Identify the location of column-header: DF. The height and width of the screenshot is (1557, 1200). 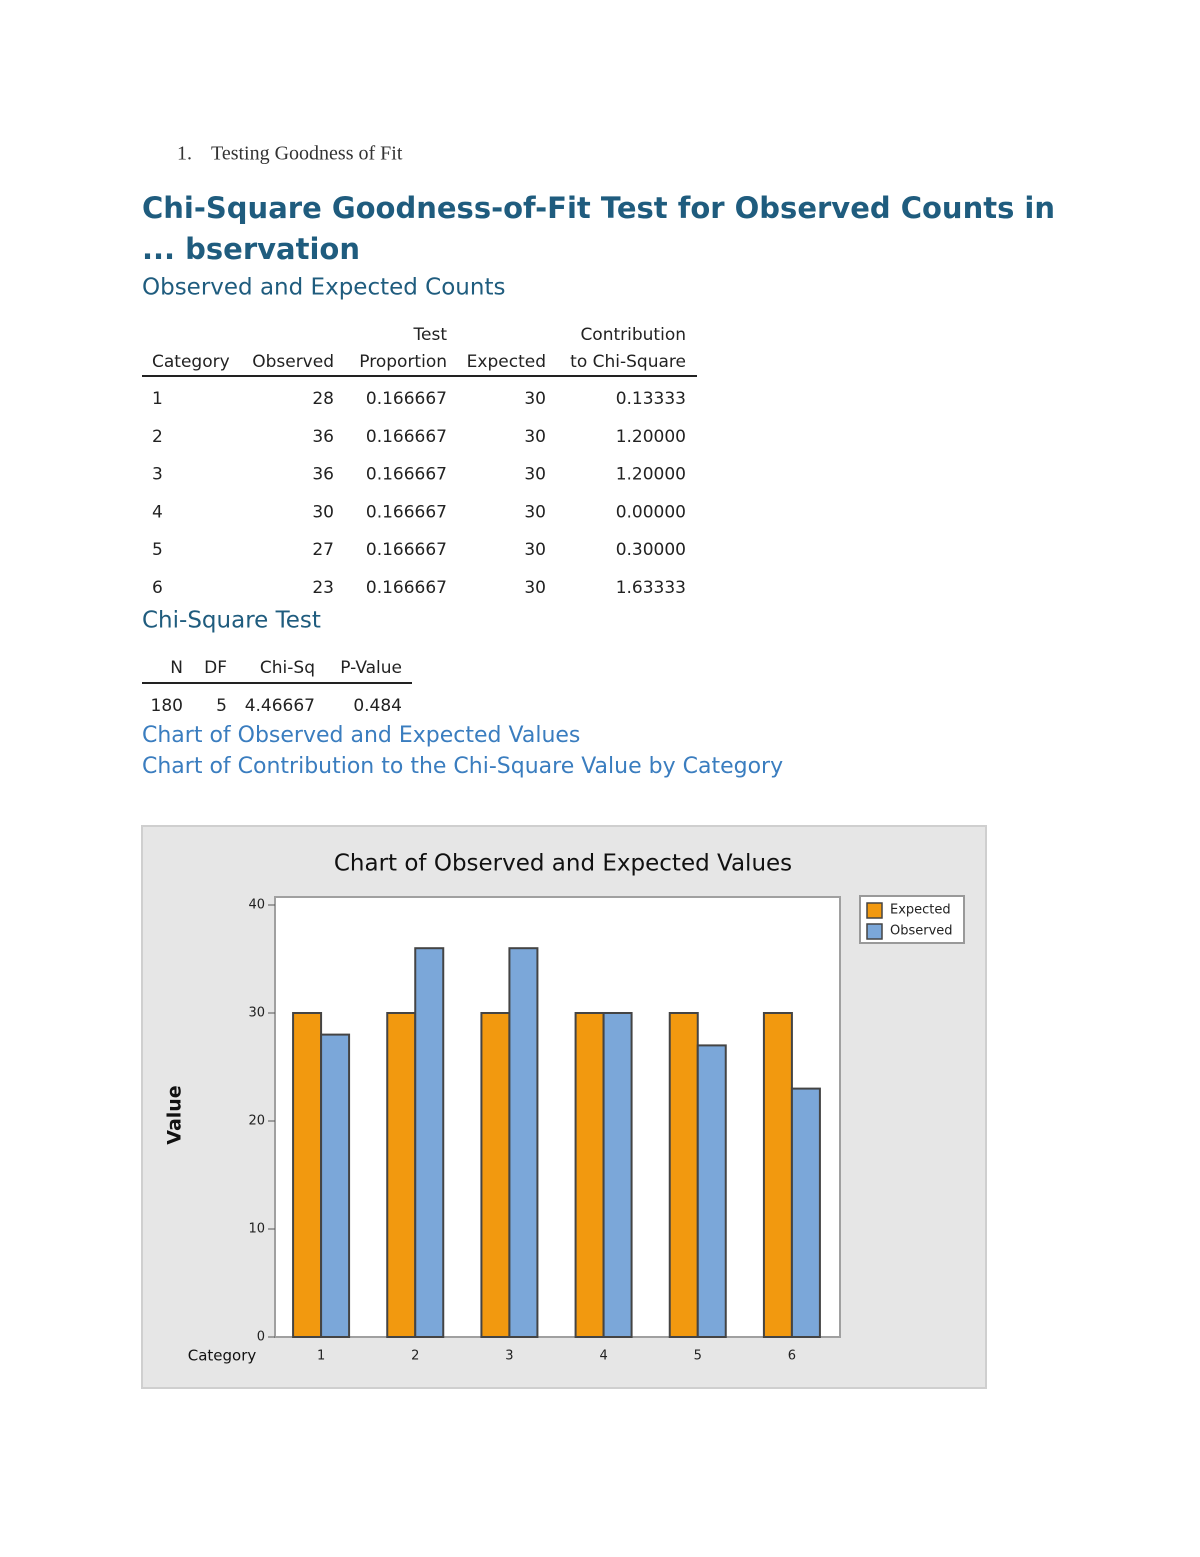
(215, 668).